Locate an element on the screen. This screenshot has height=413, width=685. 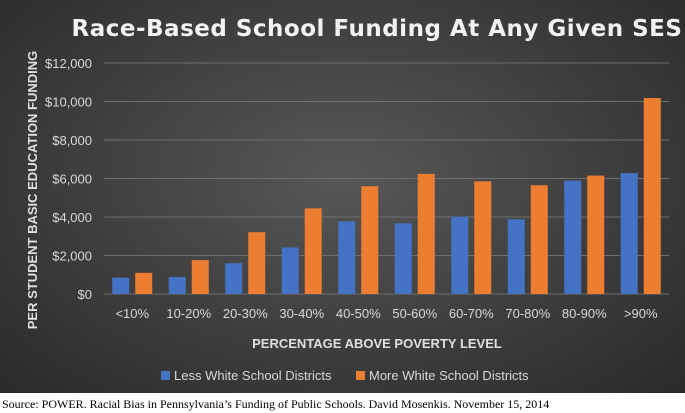
x-axis-label: PERCENTAGE ABOVE POVERTY LEVEL is located at coordinates (377, 343).